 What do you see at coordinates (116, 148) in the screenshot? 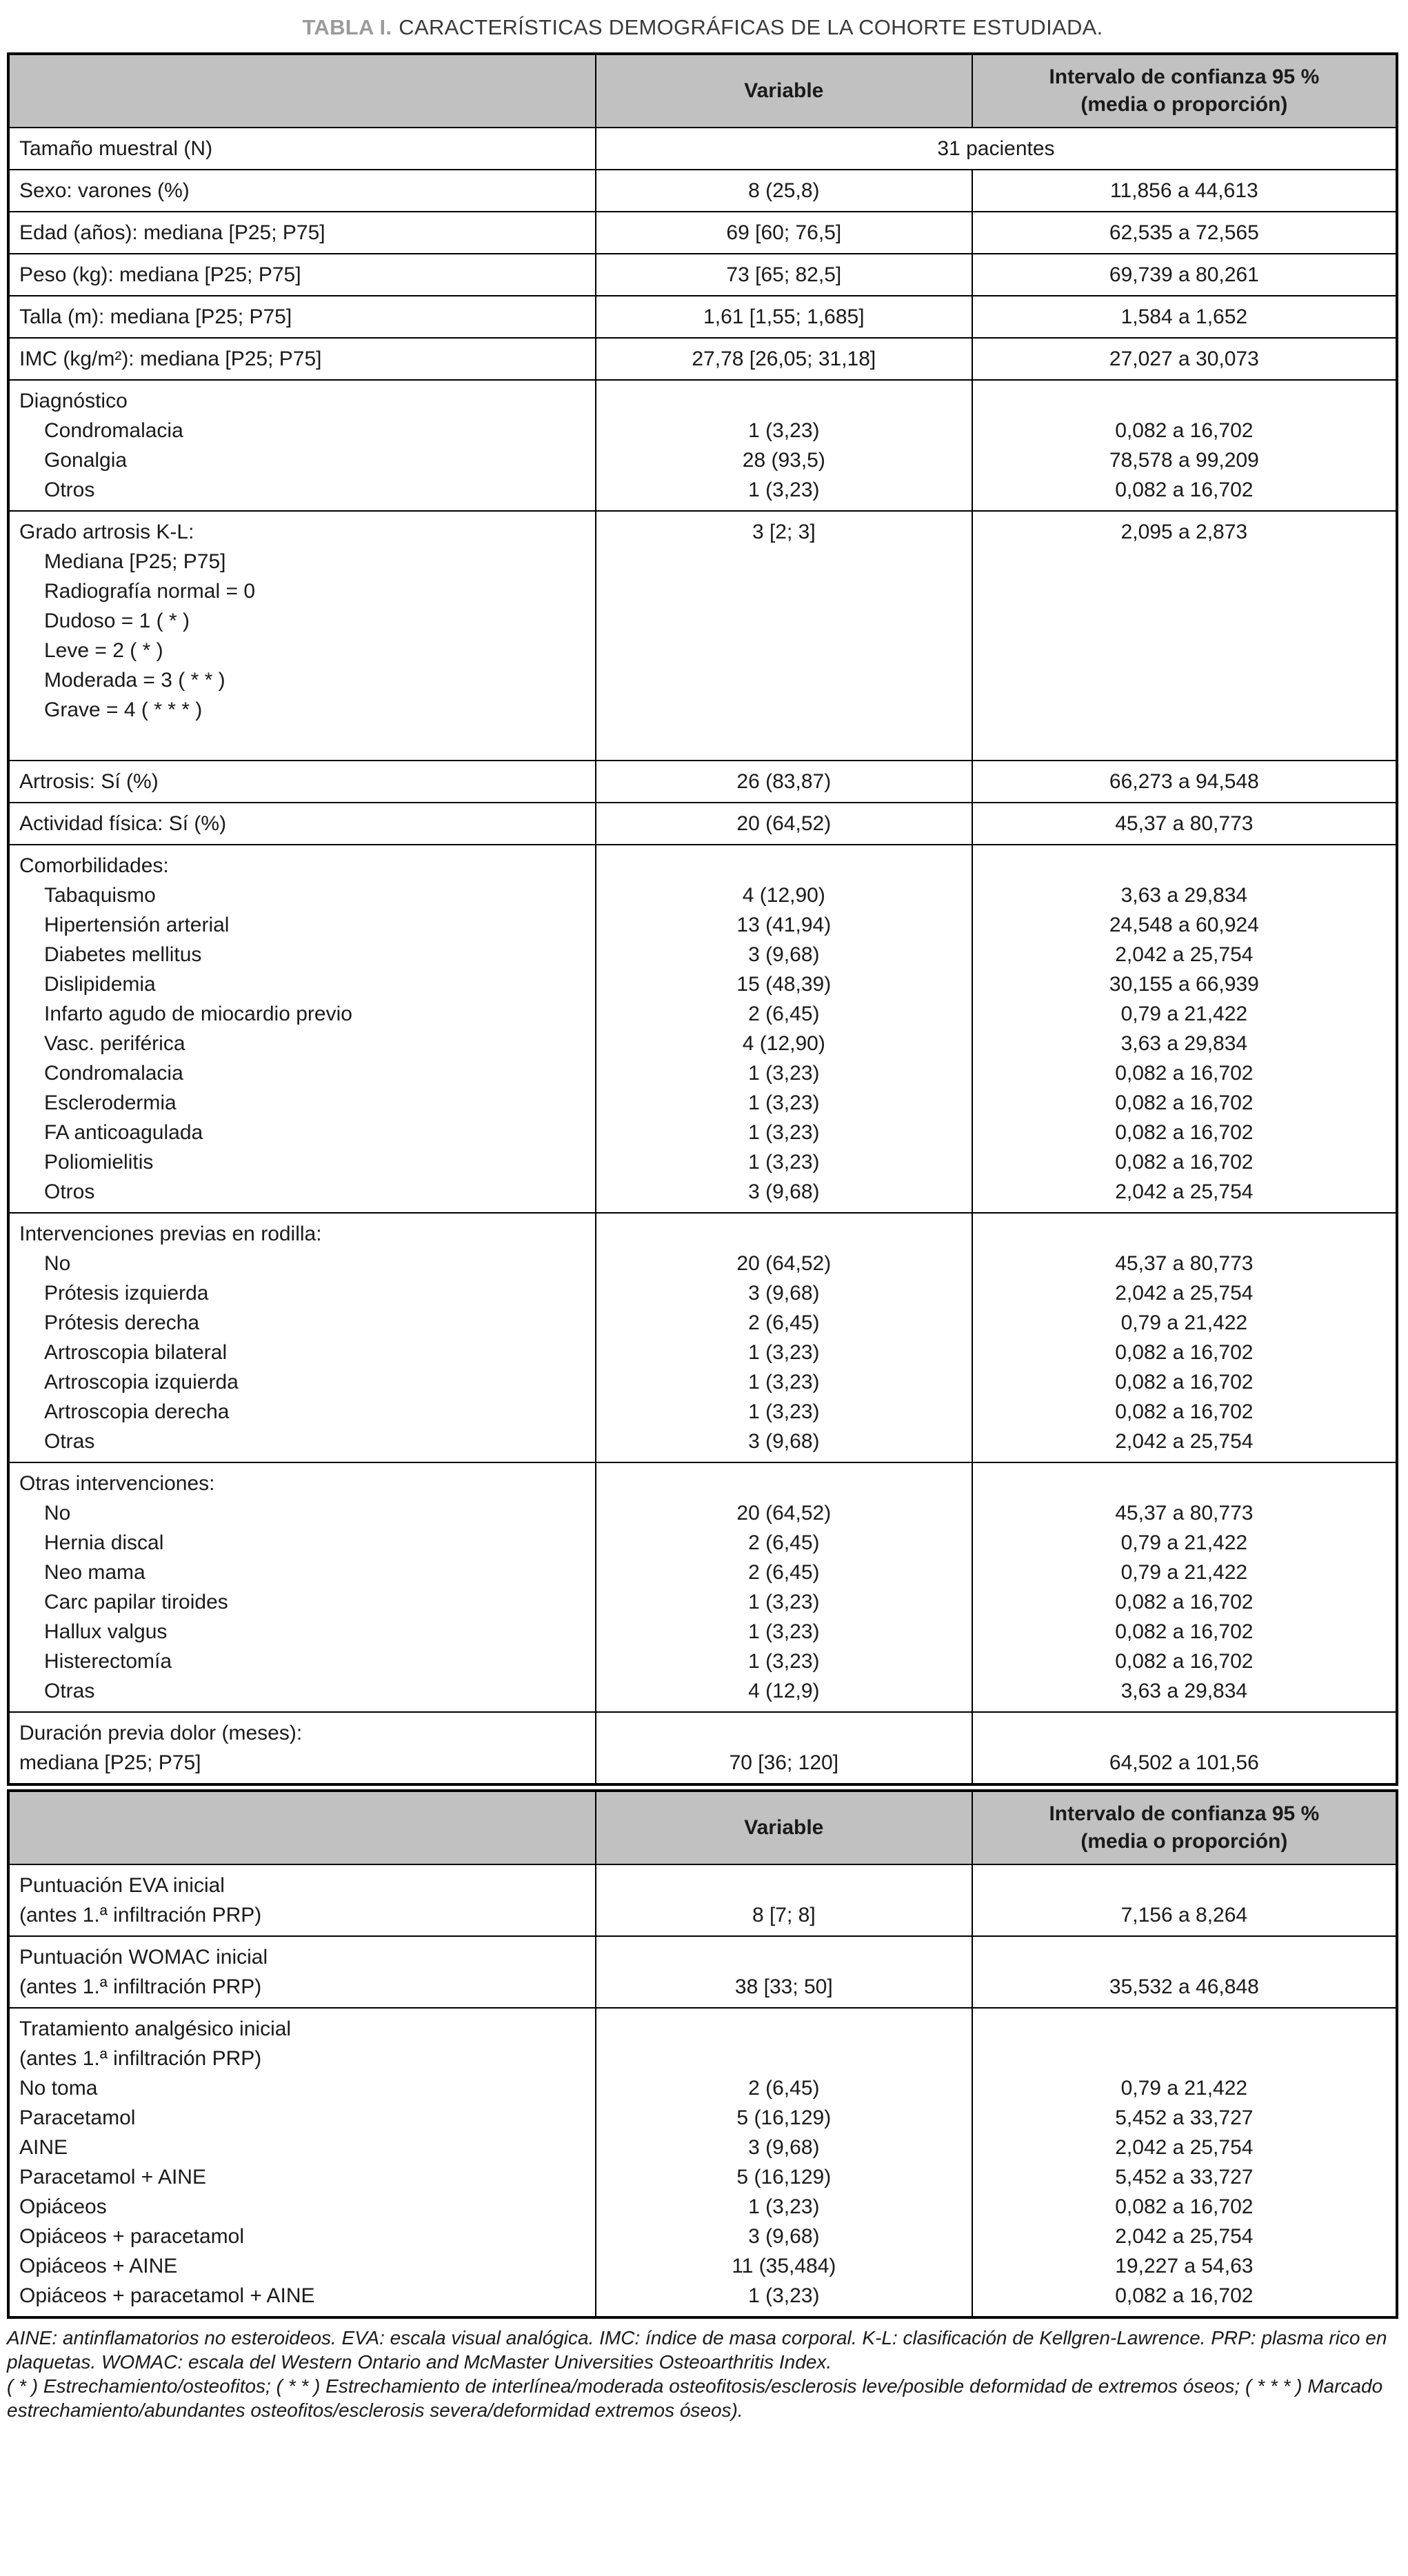
I see `row-label: Tamaño muestral (N)` at bounding box center [116, 148].